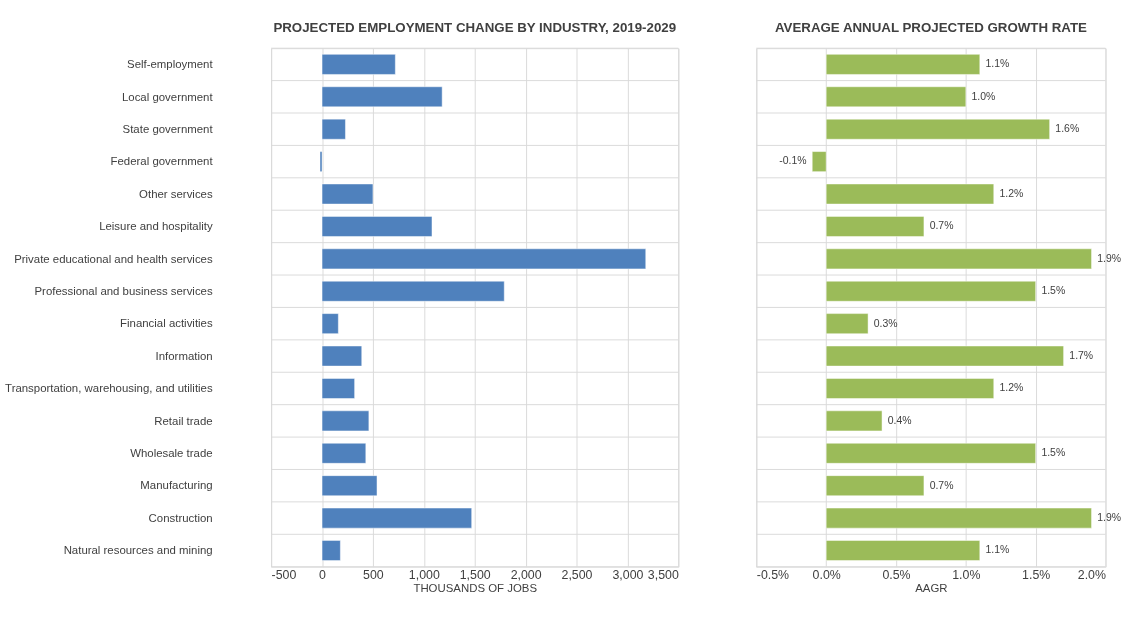 Image resolution: width=1135 pixels, height=644 pixels. I want to click on y-tick-label: Leisure and hospitality, so click(156, 226).